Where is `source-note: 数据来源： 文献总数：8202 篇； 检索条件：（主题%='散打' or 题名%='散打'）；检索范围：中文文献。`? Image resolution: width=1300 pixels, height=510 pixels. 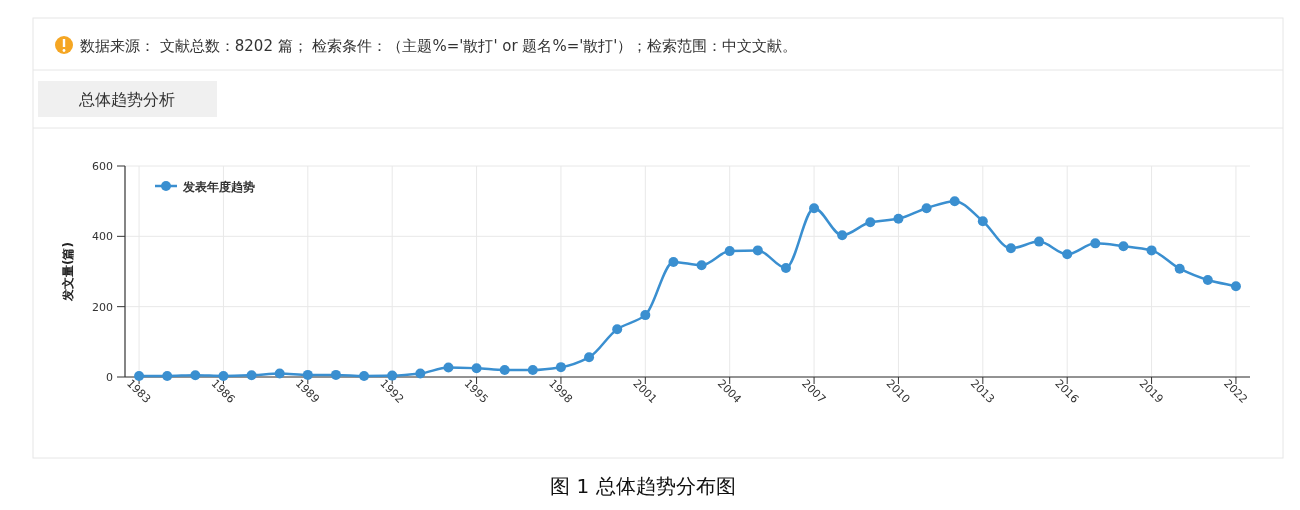
source-note: 数据来源： 文献总数：8202 篇； 检索条件：（主题%='散打' or 题名%='散打'）；检索范围：中文文献。 is located at coordinates (439, 46).